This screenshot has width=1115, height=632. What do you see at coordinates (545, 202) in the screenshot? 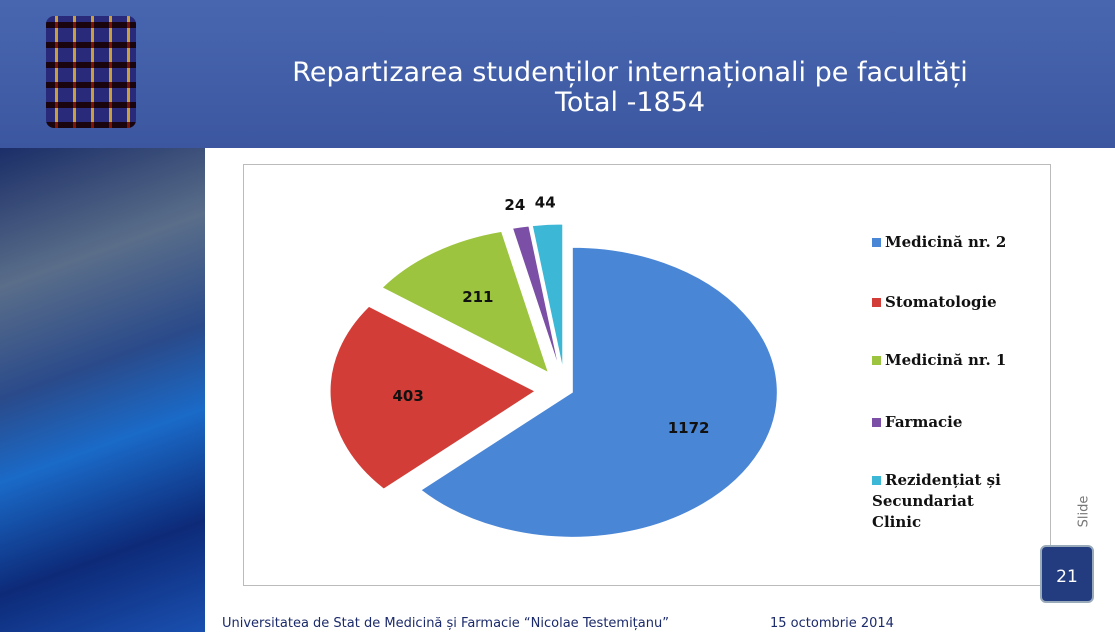
I see `data-label: 44` at bounding box center [545, 202].